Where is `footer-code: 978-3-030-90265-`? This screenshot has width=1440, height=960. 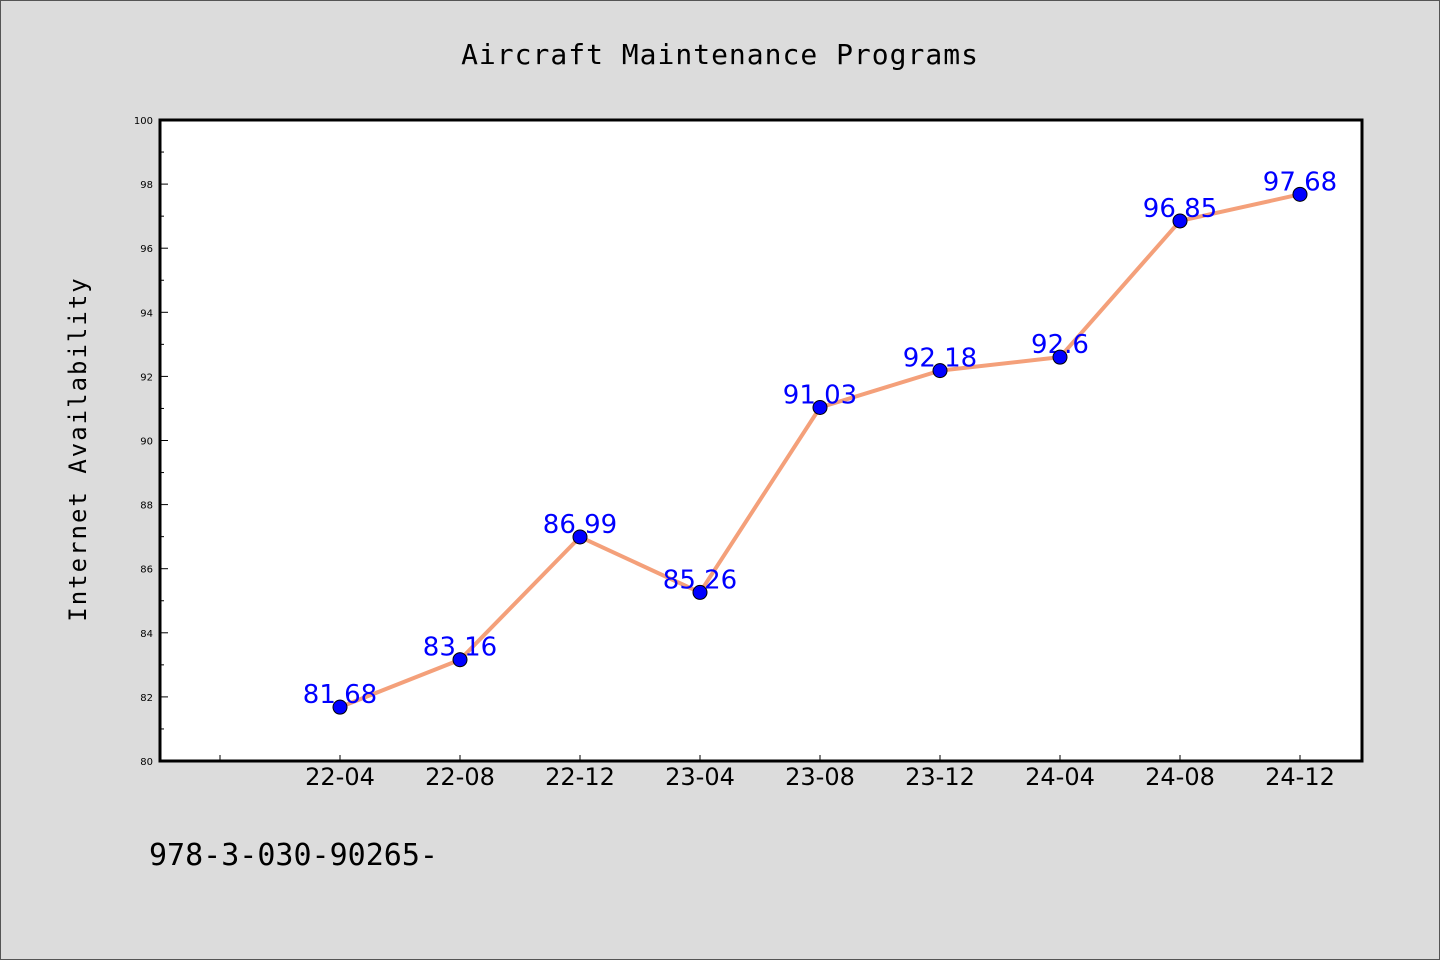
footer-code: 978-3-030-90265- is located at coordinates (293, 855).